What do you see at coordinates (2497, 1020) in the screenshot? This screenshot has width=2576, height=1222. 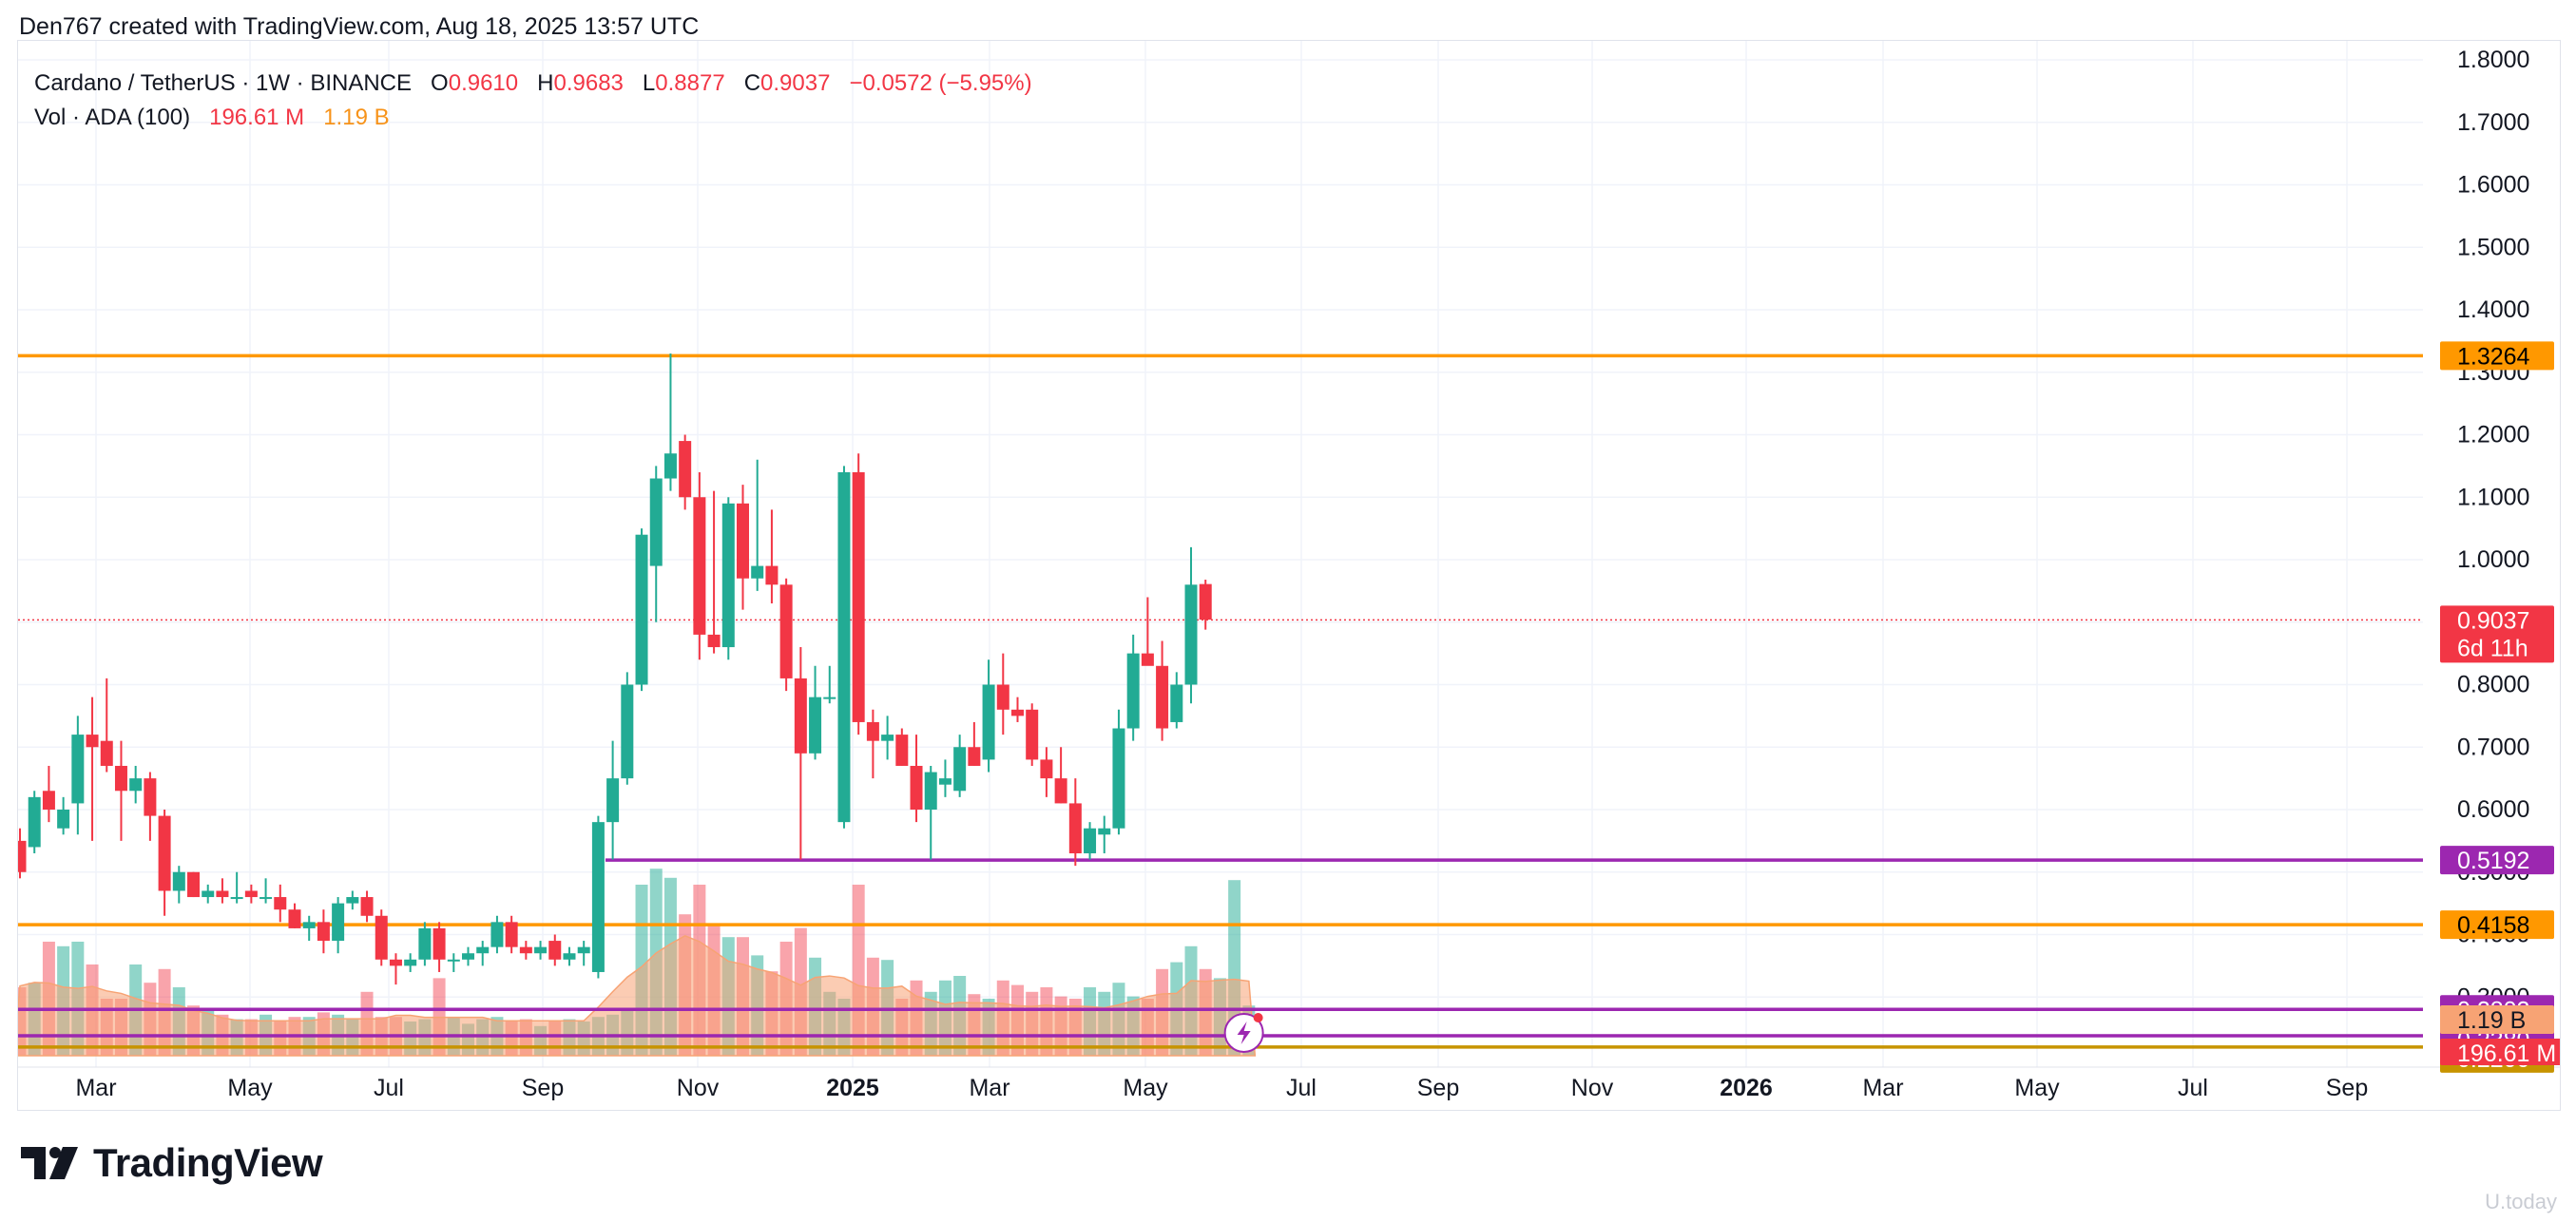 I see `volume-ma-label-bg` at bounding box center [2497, 1020].